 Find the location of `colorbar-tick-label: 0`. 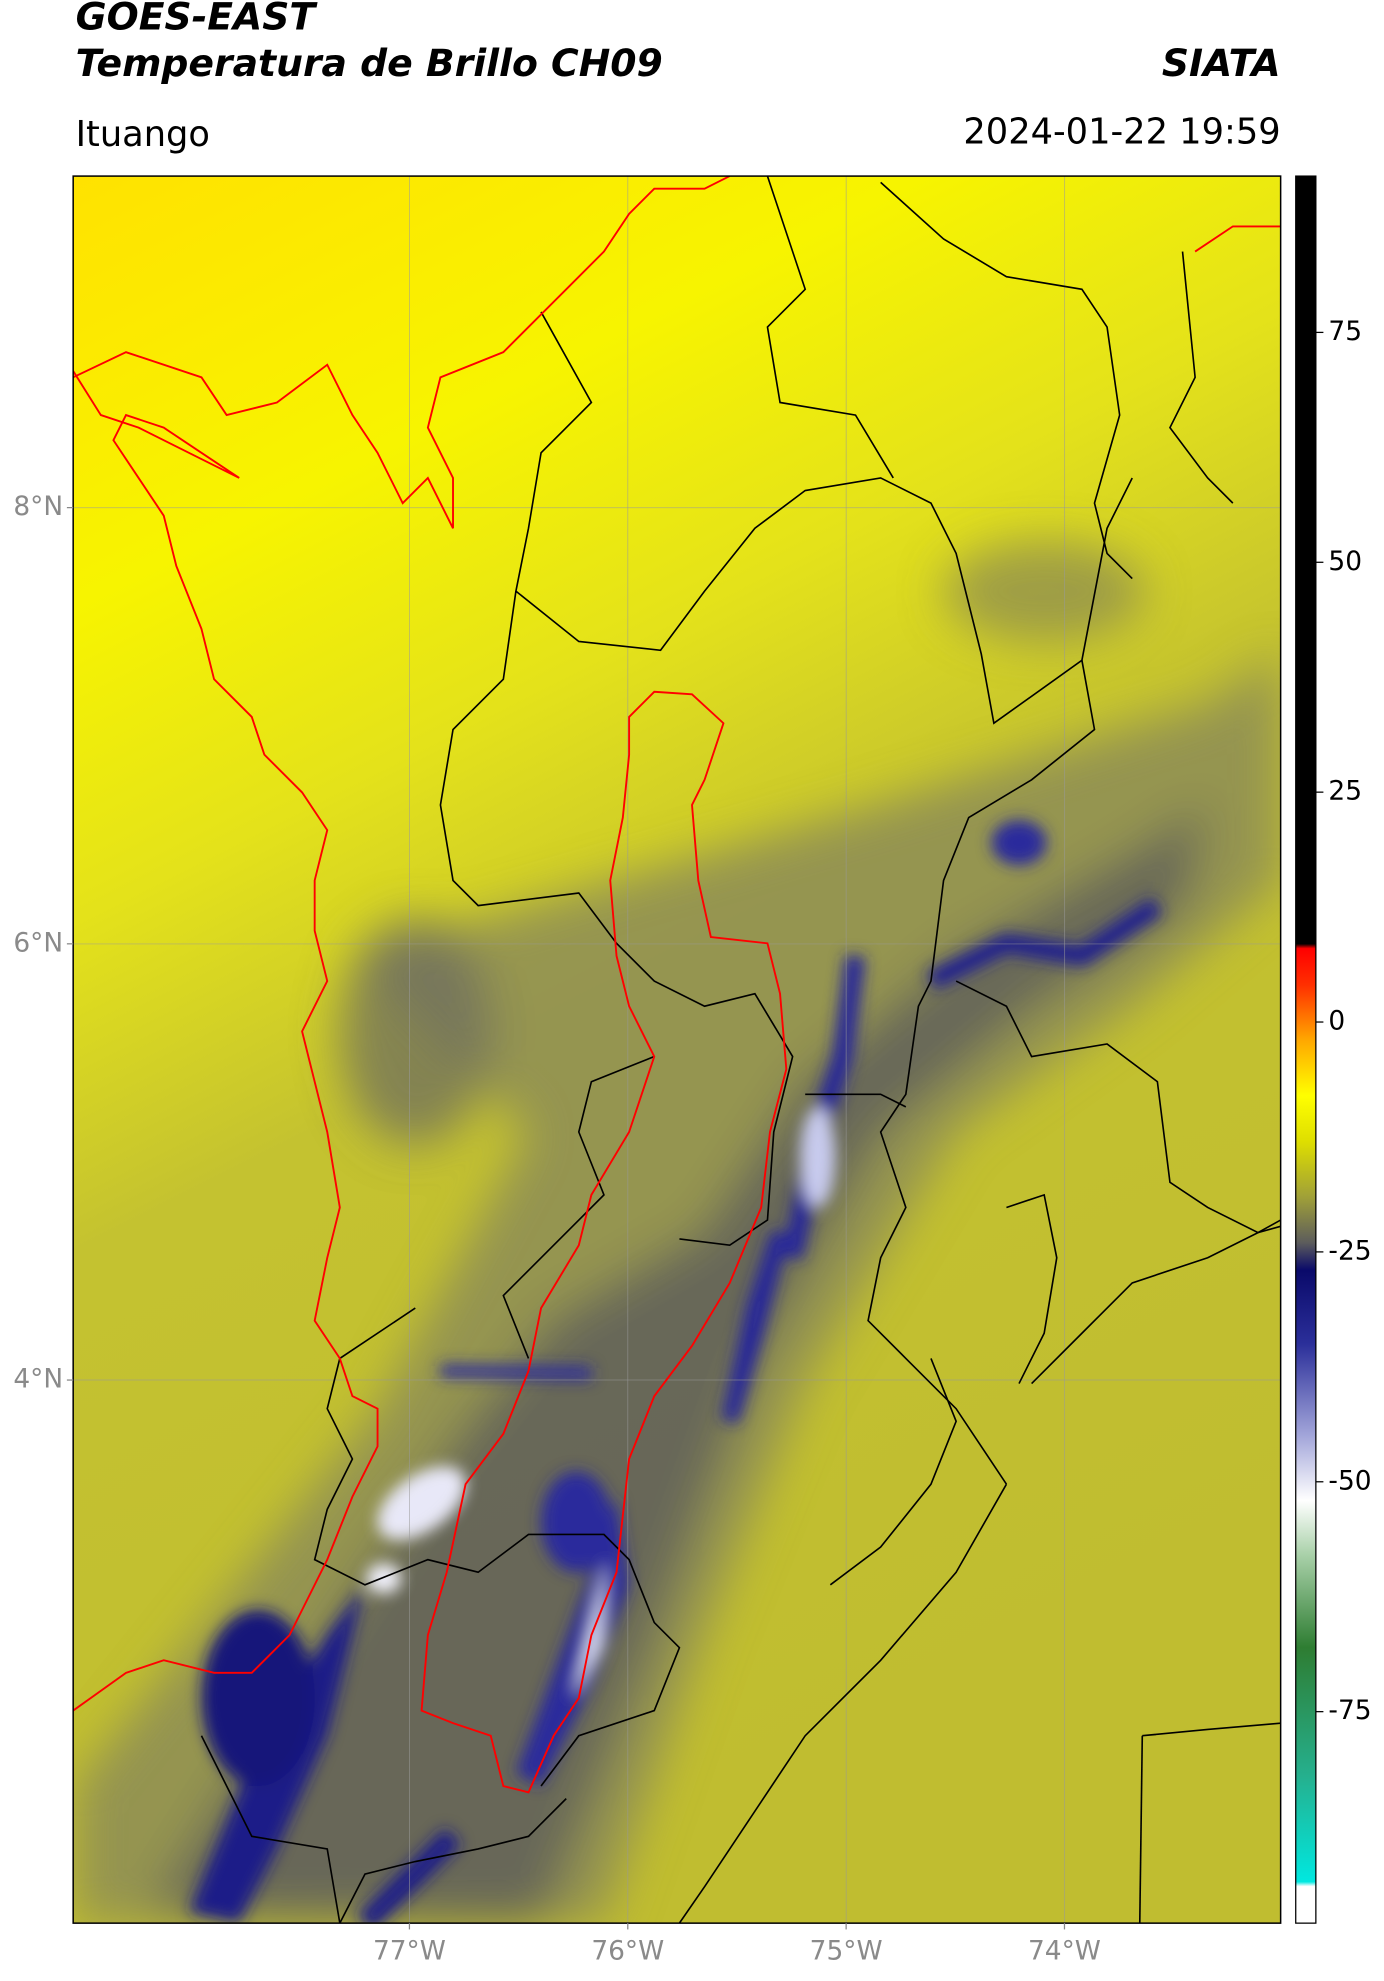

colorbar-tick-label: 0 is located at coordinates (1336, 1021).